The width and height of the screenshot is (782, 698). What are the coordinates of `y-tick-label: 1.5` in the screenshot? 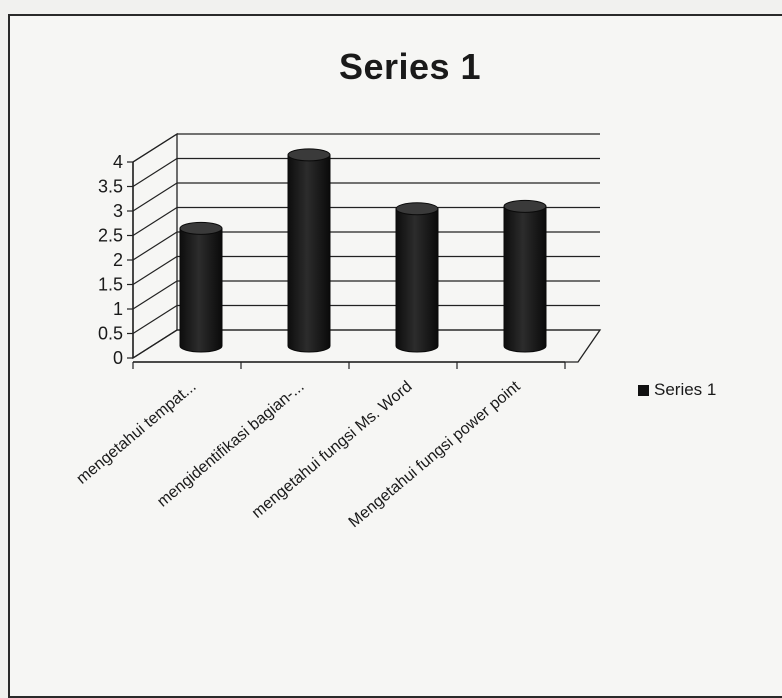 It's located at (110, 285).